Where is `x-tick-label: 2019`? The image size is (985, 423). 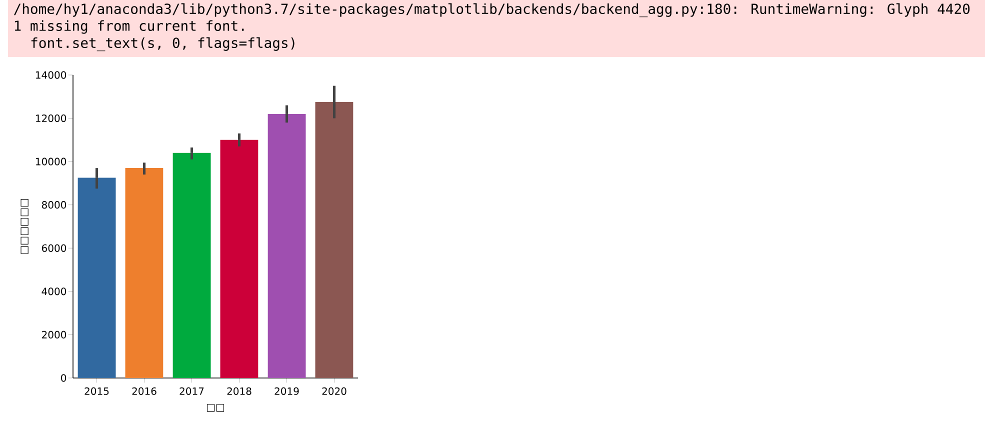 x-tick-label: 2019 is located at coordinates (286, 391).